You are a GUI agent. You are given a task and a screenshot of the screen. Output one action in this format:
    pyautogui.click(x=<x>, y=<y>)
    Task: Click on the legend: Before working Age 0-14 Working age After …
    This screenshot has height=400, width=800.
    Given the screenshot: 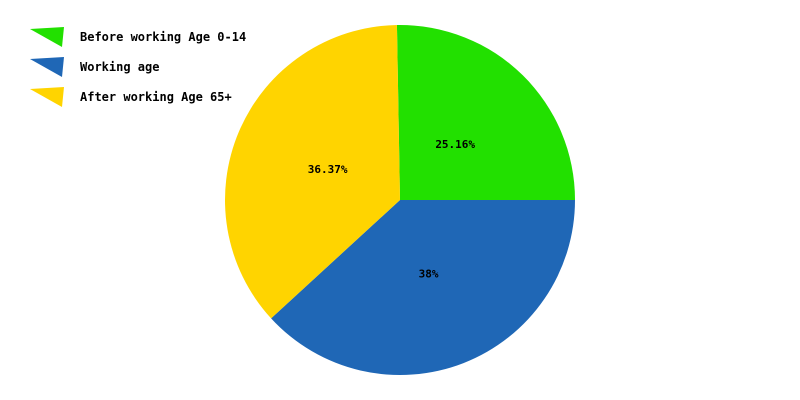 What is the action you would take?
    pyautogui.click(x=138, y=67)
    